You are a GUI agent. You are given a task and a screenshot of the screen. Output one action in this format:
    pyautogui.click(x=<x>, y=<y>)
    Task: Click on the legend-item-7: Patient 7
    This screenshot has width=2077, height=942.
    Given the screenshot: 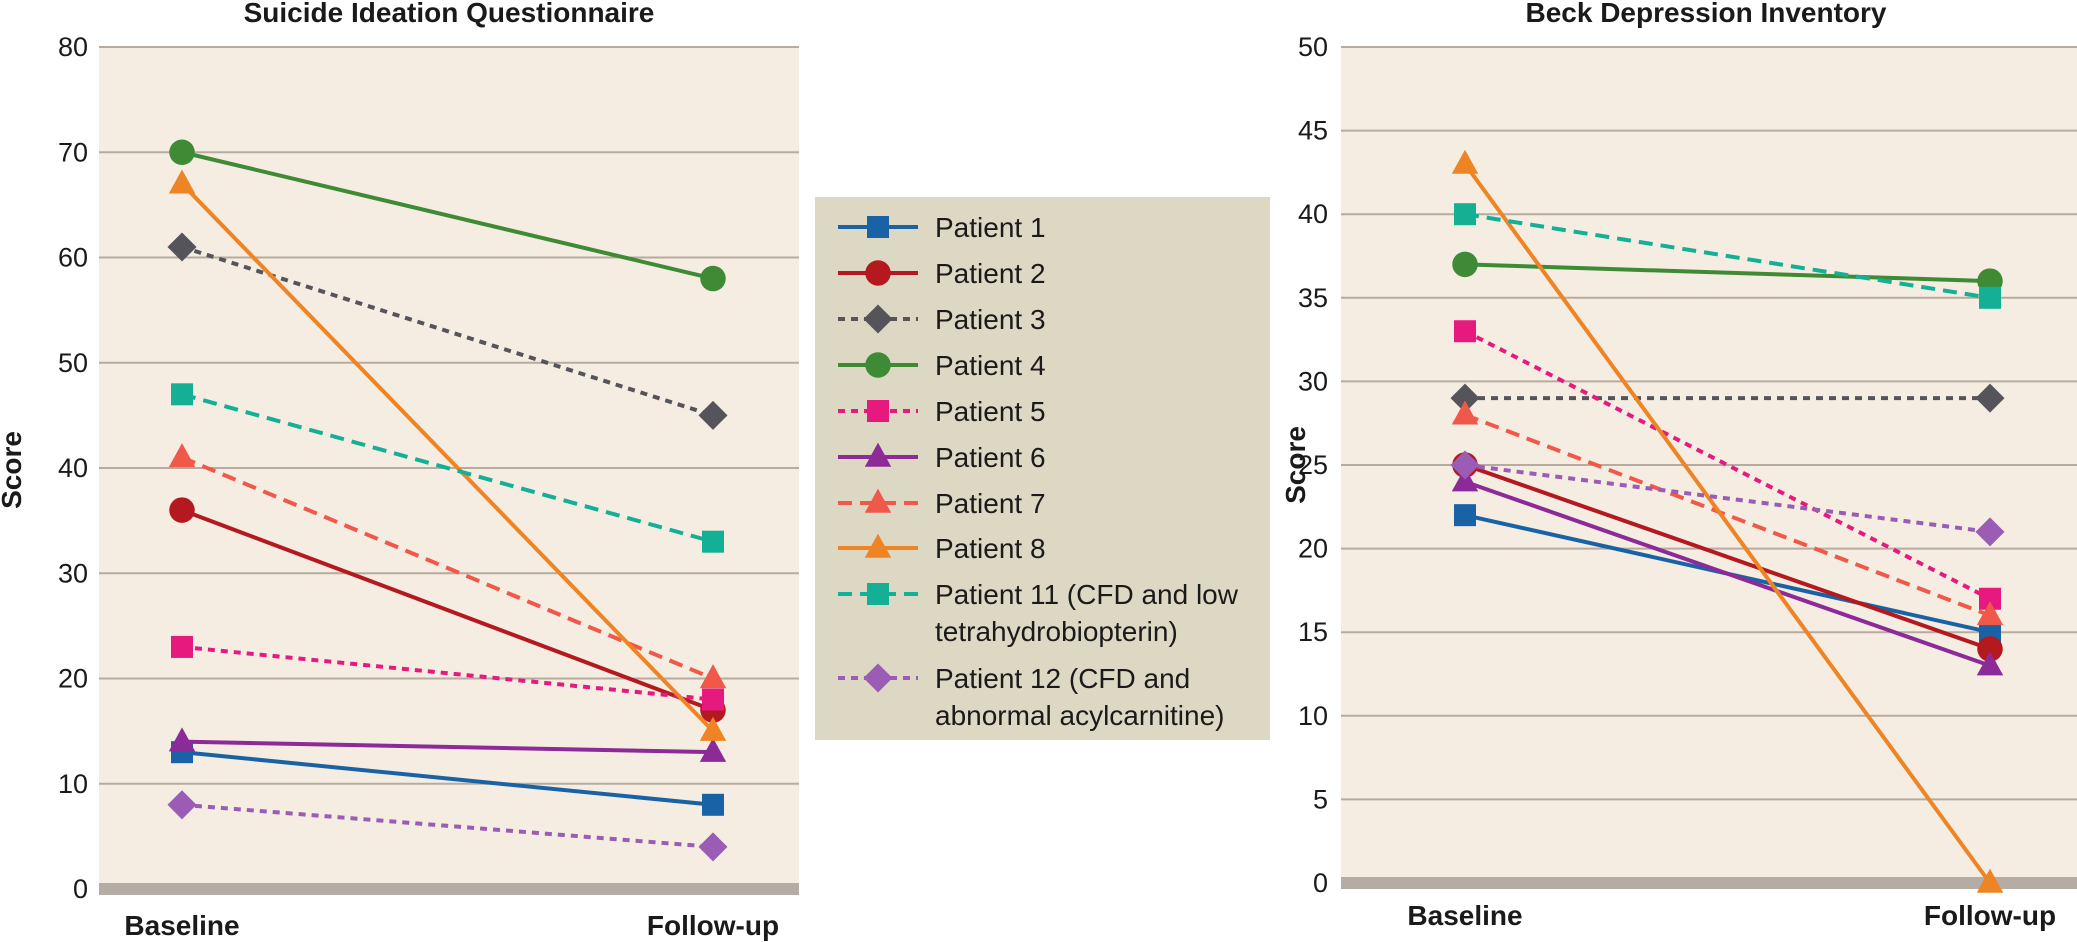 What is the action you would take?
    pyautogui.click(x=942, y=503)
    